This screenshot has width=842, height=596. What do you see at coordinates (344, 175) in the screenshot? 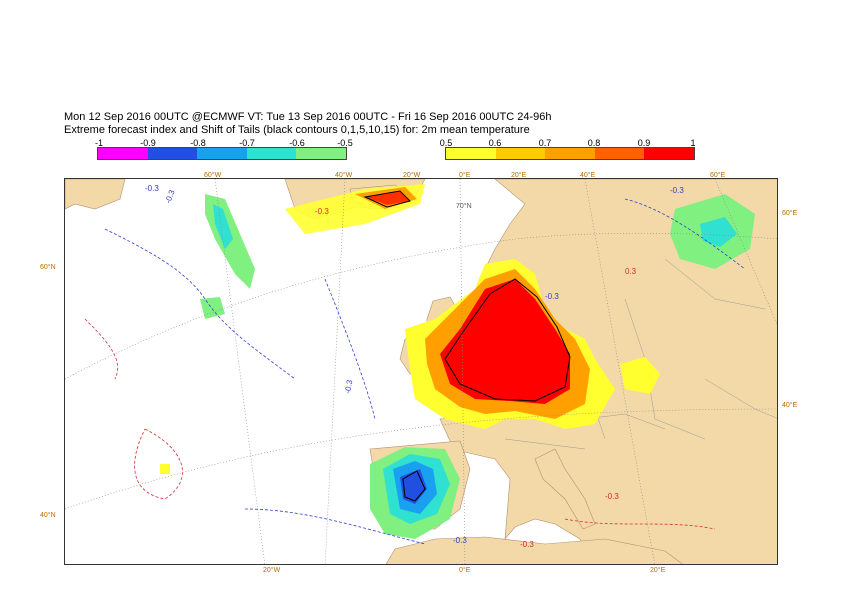
I see `lon-label-top: 40°W` at bounding box center [344, 175].